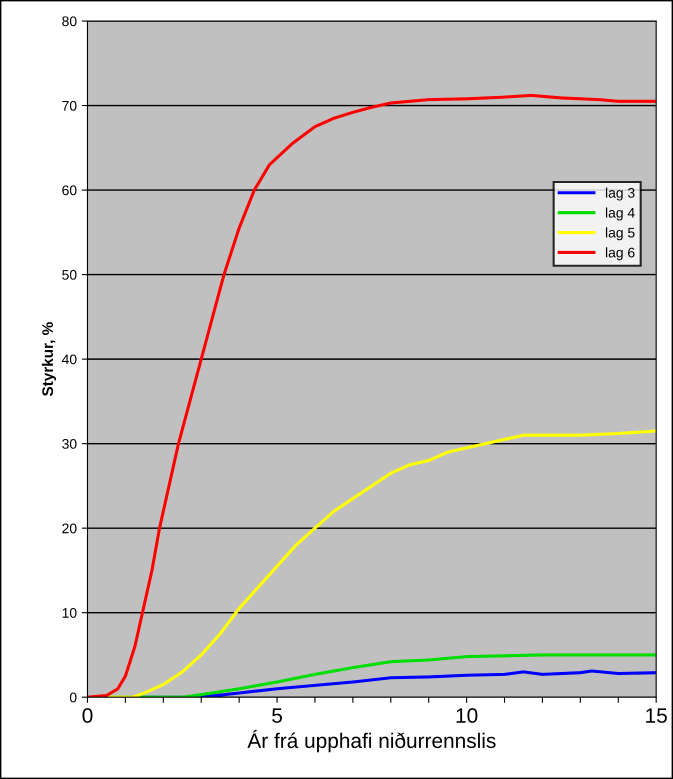 The height and width of the screenshot is (779, 673). What do you see at coordinates (69, 21) in the screenshot?
I see `y-tick-label: 80` at bounding box center [69, 21].